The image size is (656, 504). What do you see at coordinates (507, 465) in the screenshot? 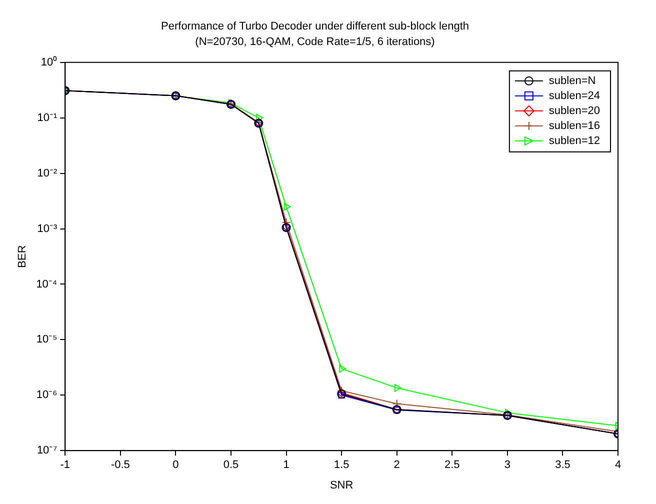
I see `x-tick-label: 3` at bounding box center [507, 465].